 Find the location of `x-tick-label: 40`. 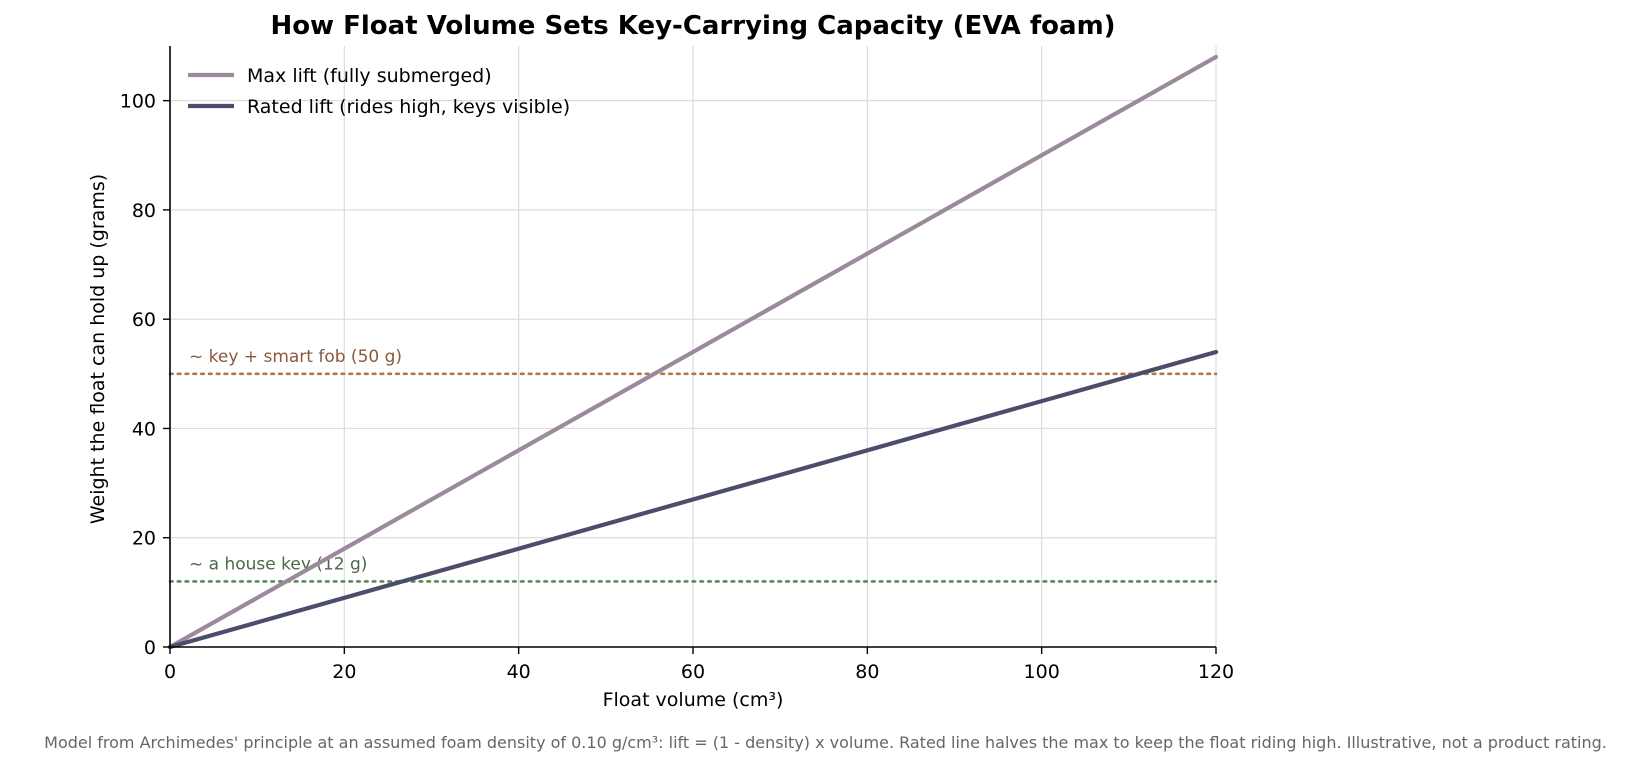

x-tick-label: 40 is located at coordinates (519, 672).